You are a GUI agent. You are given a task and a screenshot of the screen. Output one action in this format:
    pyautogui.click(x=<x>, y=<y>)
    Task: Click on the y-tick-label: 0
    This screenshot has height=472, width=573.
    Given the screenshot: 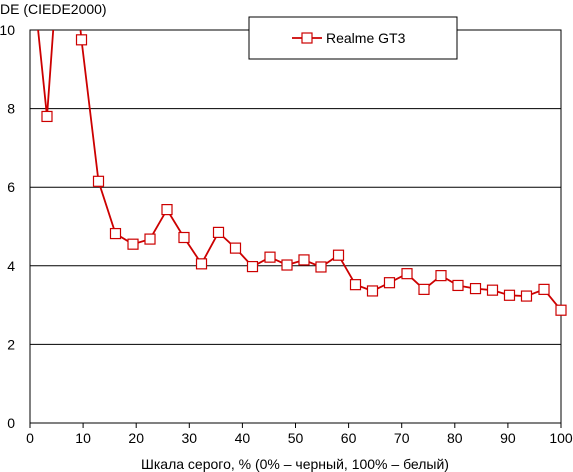 What is the action you would take?
    pyautogui.click(x=11, y=423)
    